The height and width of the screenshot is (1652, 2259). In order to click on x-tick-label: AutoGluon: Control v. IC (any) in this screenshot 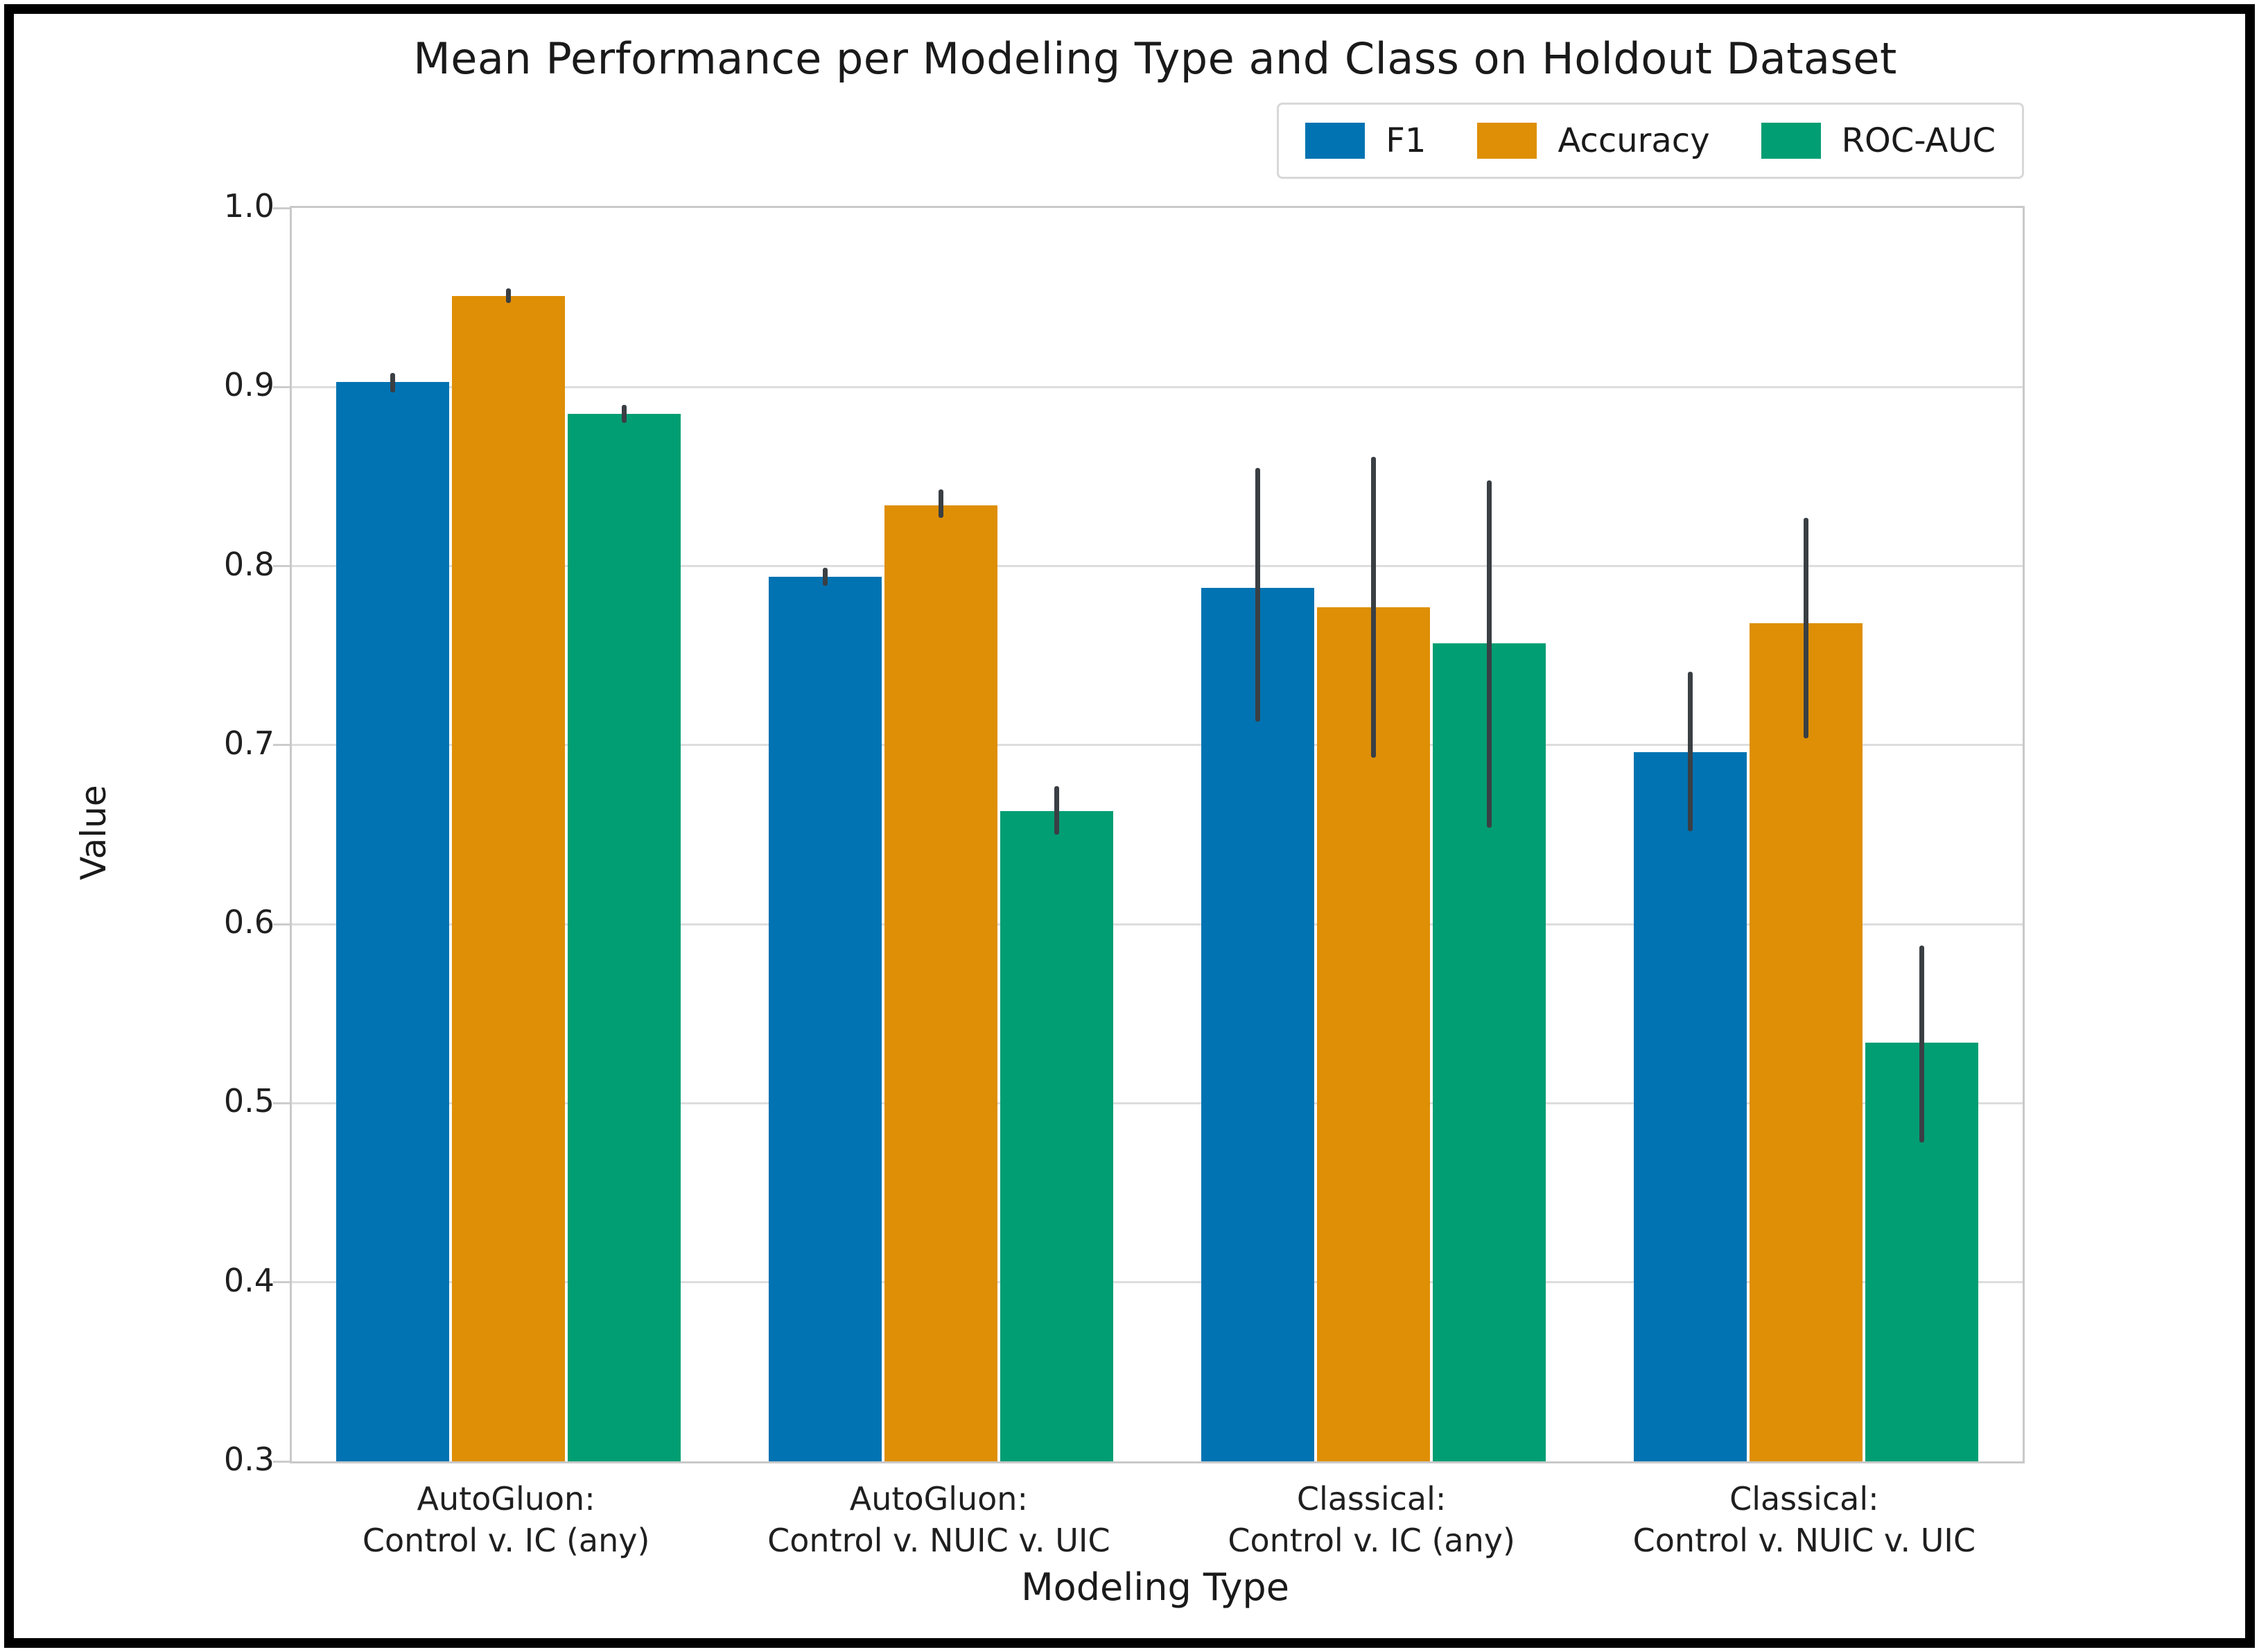, I will do `click(506, 1519)`.